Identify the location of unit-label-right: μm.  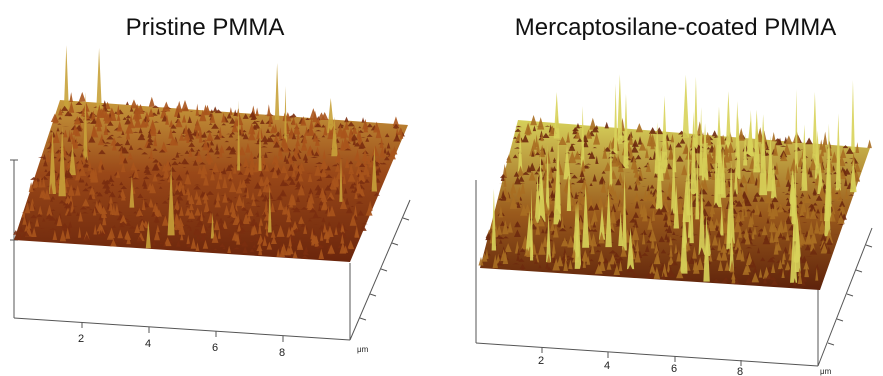
(826, 371).